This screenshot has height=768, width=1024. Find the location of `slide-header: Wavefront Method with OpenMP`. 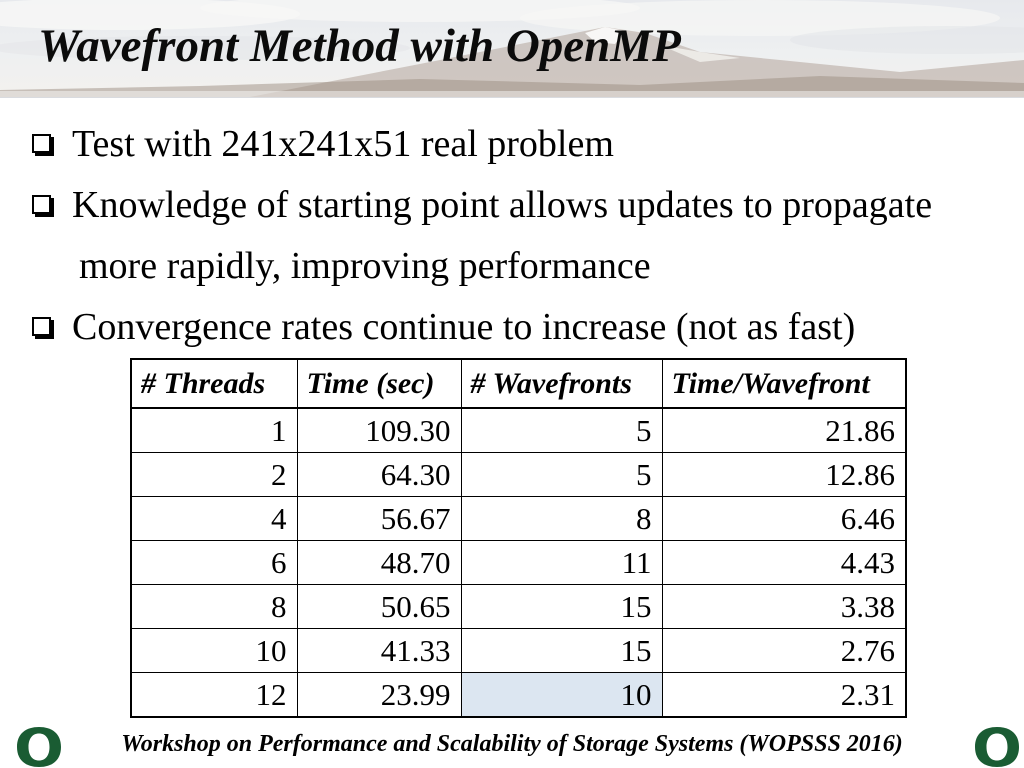

slide-header: Wavefront Method with OpenMP is located at coordinates (512, 49).